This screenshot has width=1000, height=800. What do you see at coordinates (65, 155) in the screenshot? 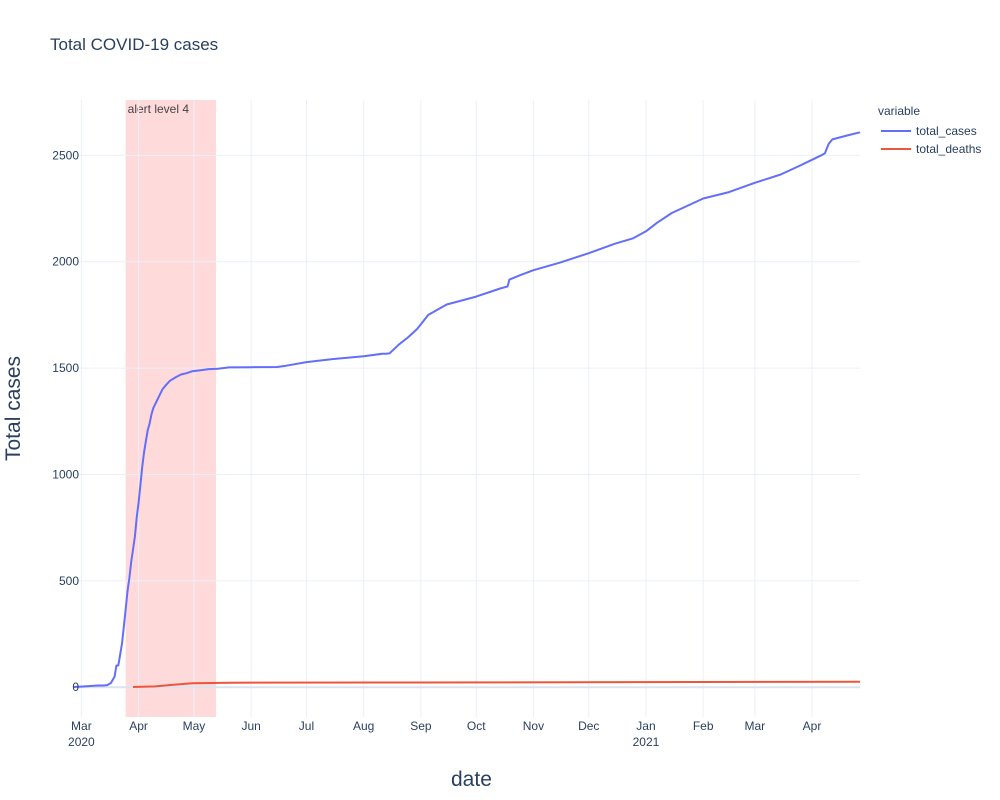
I see `y-tick-label: 2500` at bounding box center [65, 155].